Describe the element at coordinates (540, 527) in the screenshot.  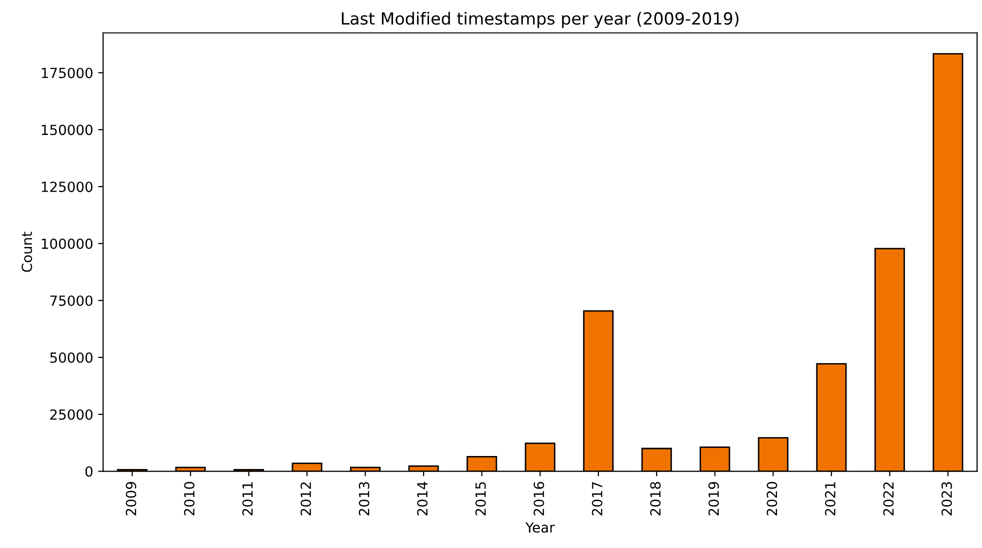
I see `x-axis-title: Year` at that location.